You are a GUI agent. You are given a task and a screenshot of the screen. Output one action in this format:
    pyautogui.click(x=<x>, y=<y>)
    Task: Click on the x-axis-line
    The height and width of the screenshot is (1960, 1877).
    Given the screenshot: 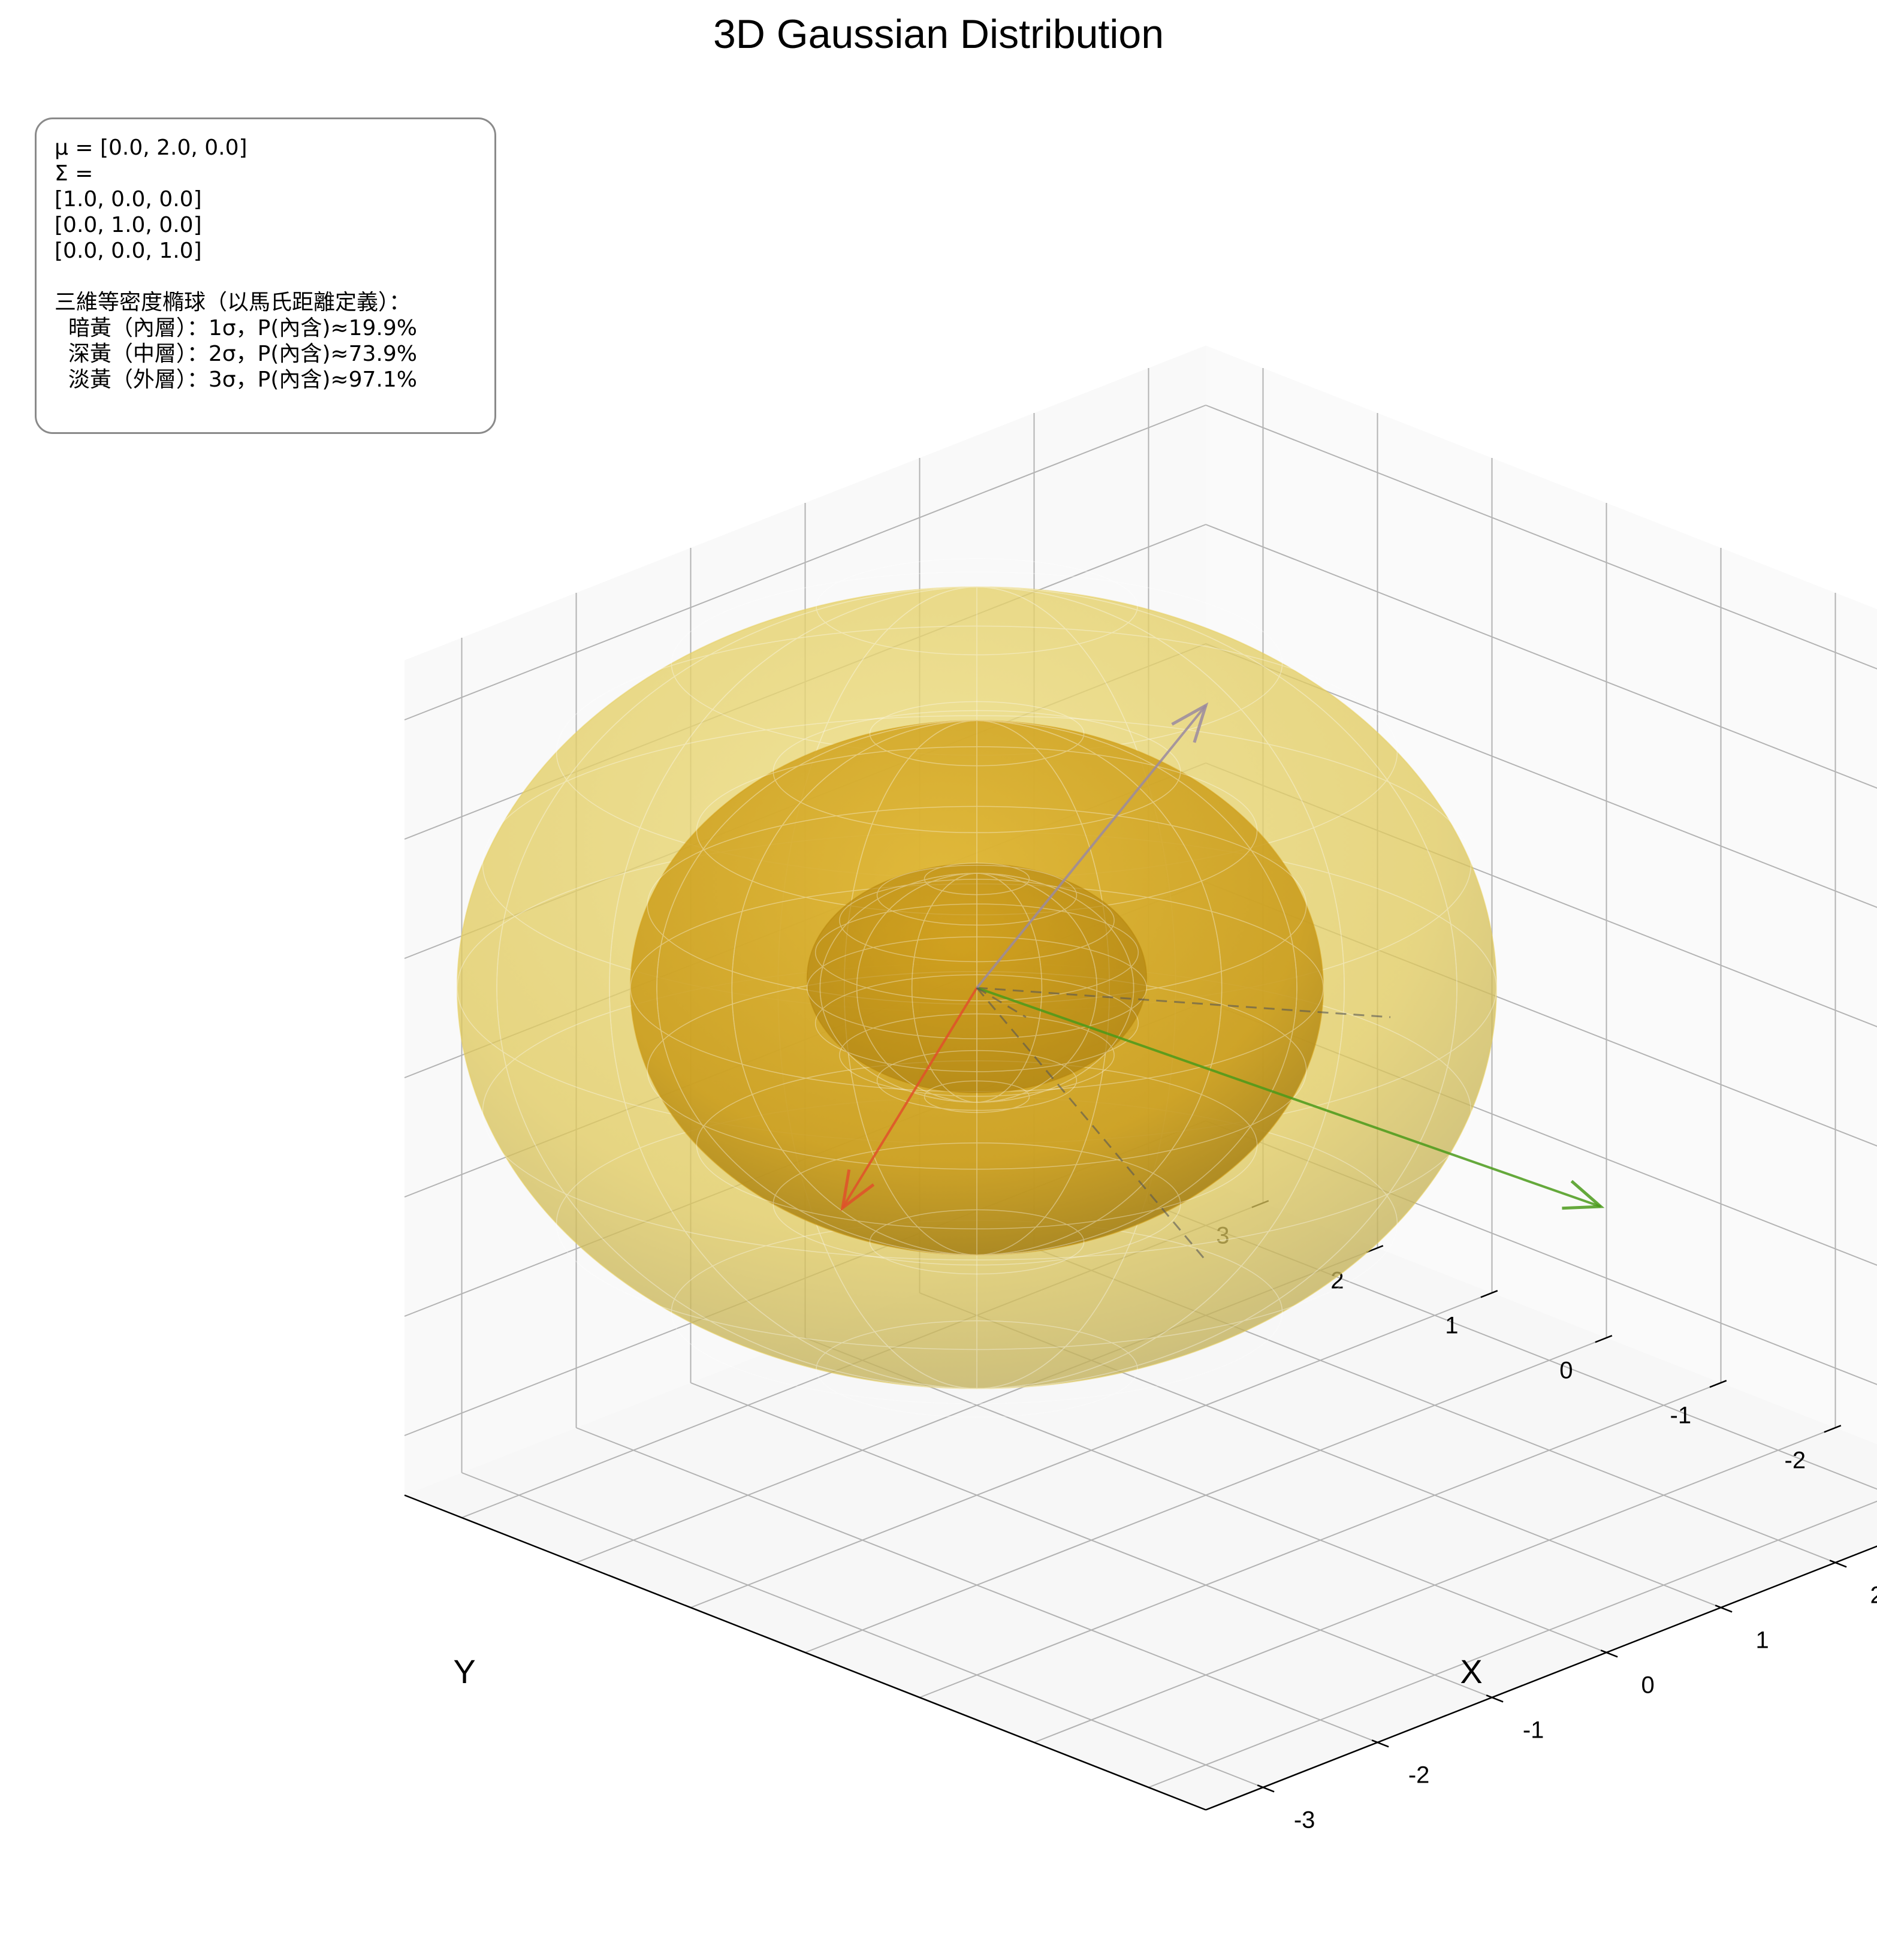 What is the action you would take?
    pyautogui.click(x=805, y=1652)
    